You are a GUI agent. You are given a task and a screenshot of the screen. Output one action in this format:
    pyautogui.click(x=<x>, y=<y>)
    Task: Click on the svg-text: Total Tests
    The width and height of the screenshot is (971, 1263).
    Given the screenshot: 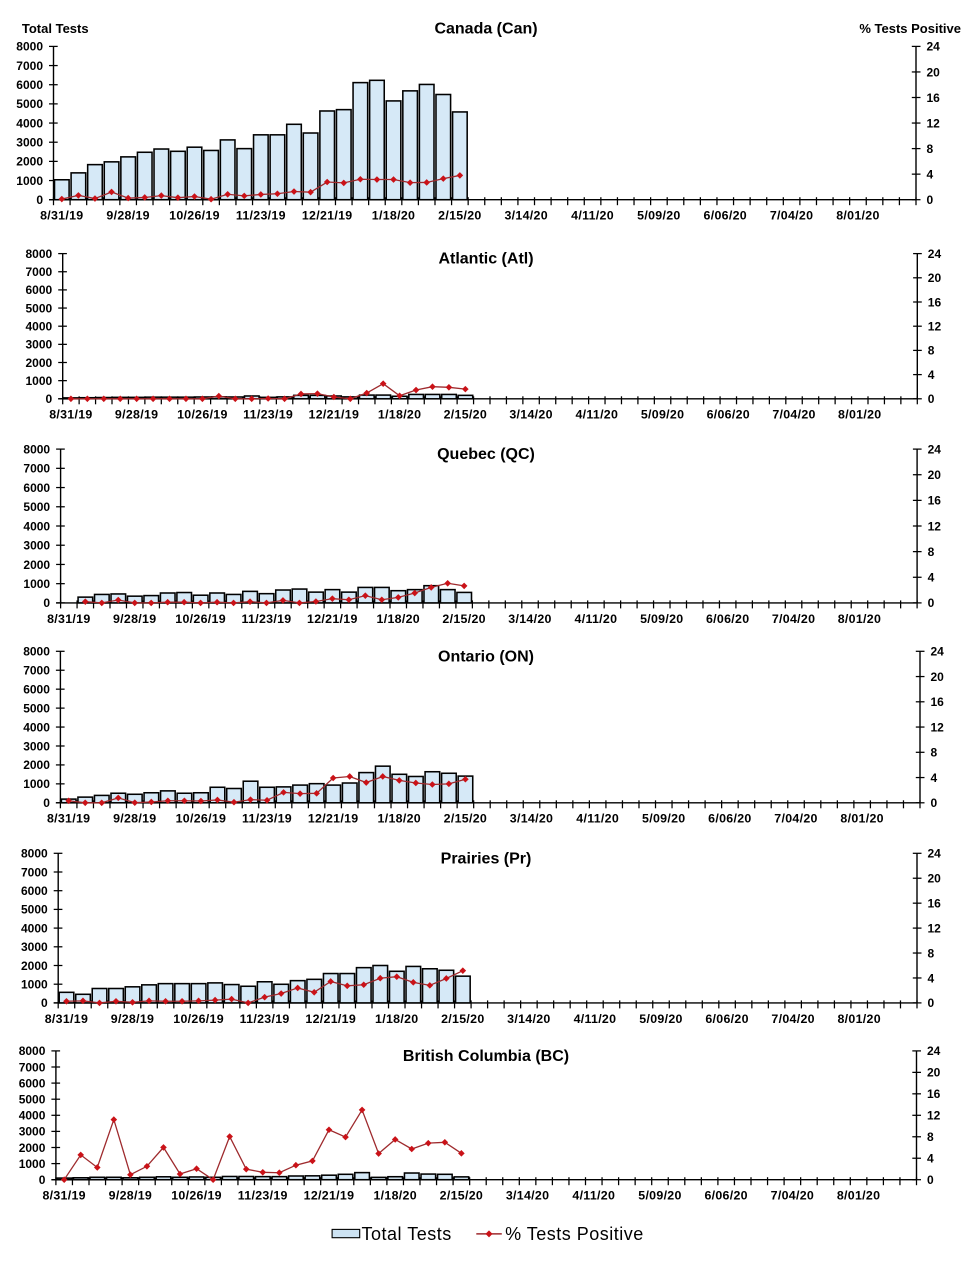 What is the action you would take?
    pyautogui.click(x=407, y=1234)
    